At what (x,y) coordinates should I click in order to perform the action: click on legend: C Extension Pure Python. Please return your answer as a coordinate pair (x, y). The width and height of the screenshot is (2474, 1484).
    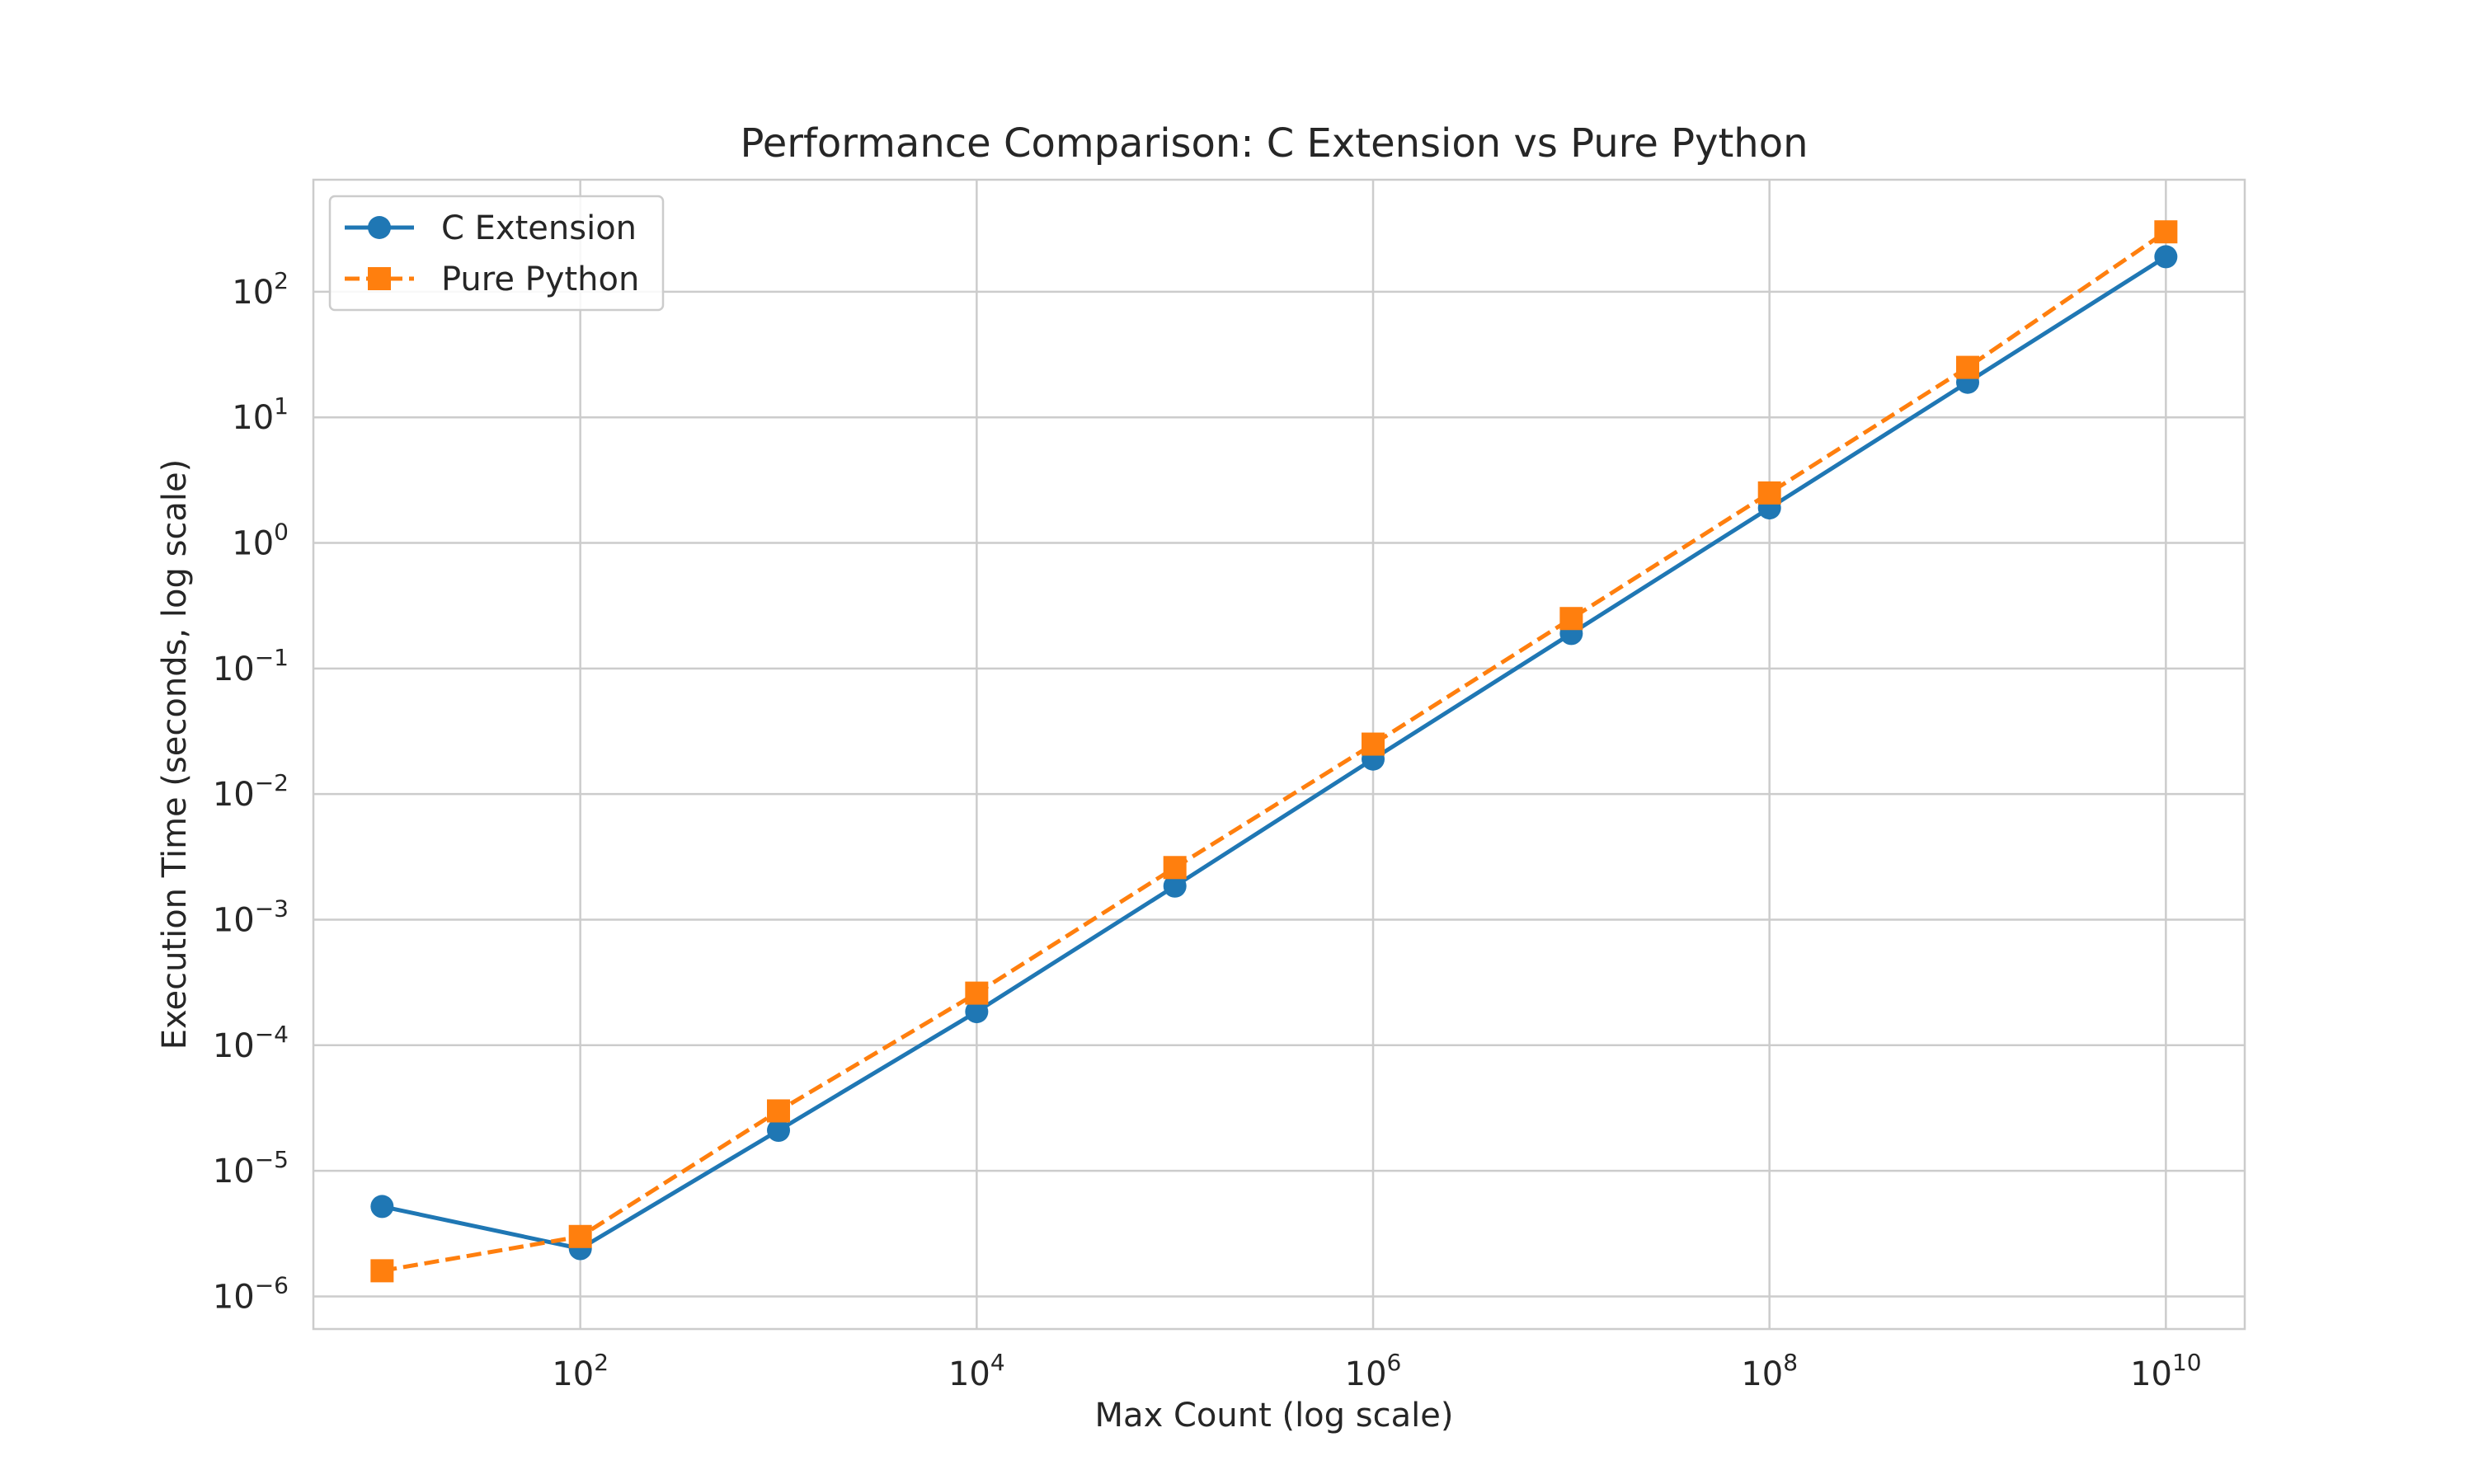
    Looking at the image, I should click on (496, 253).